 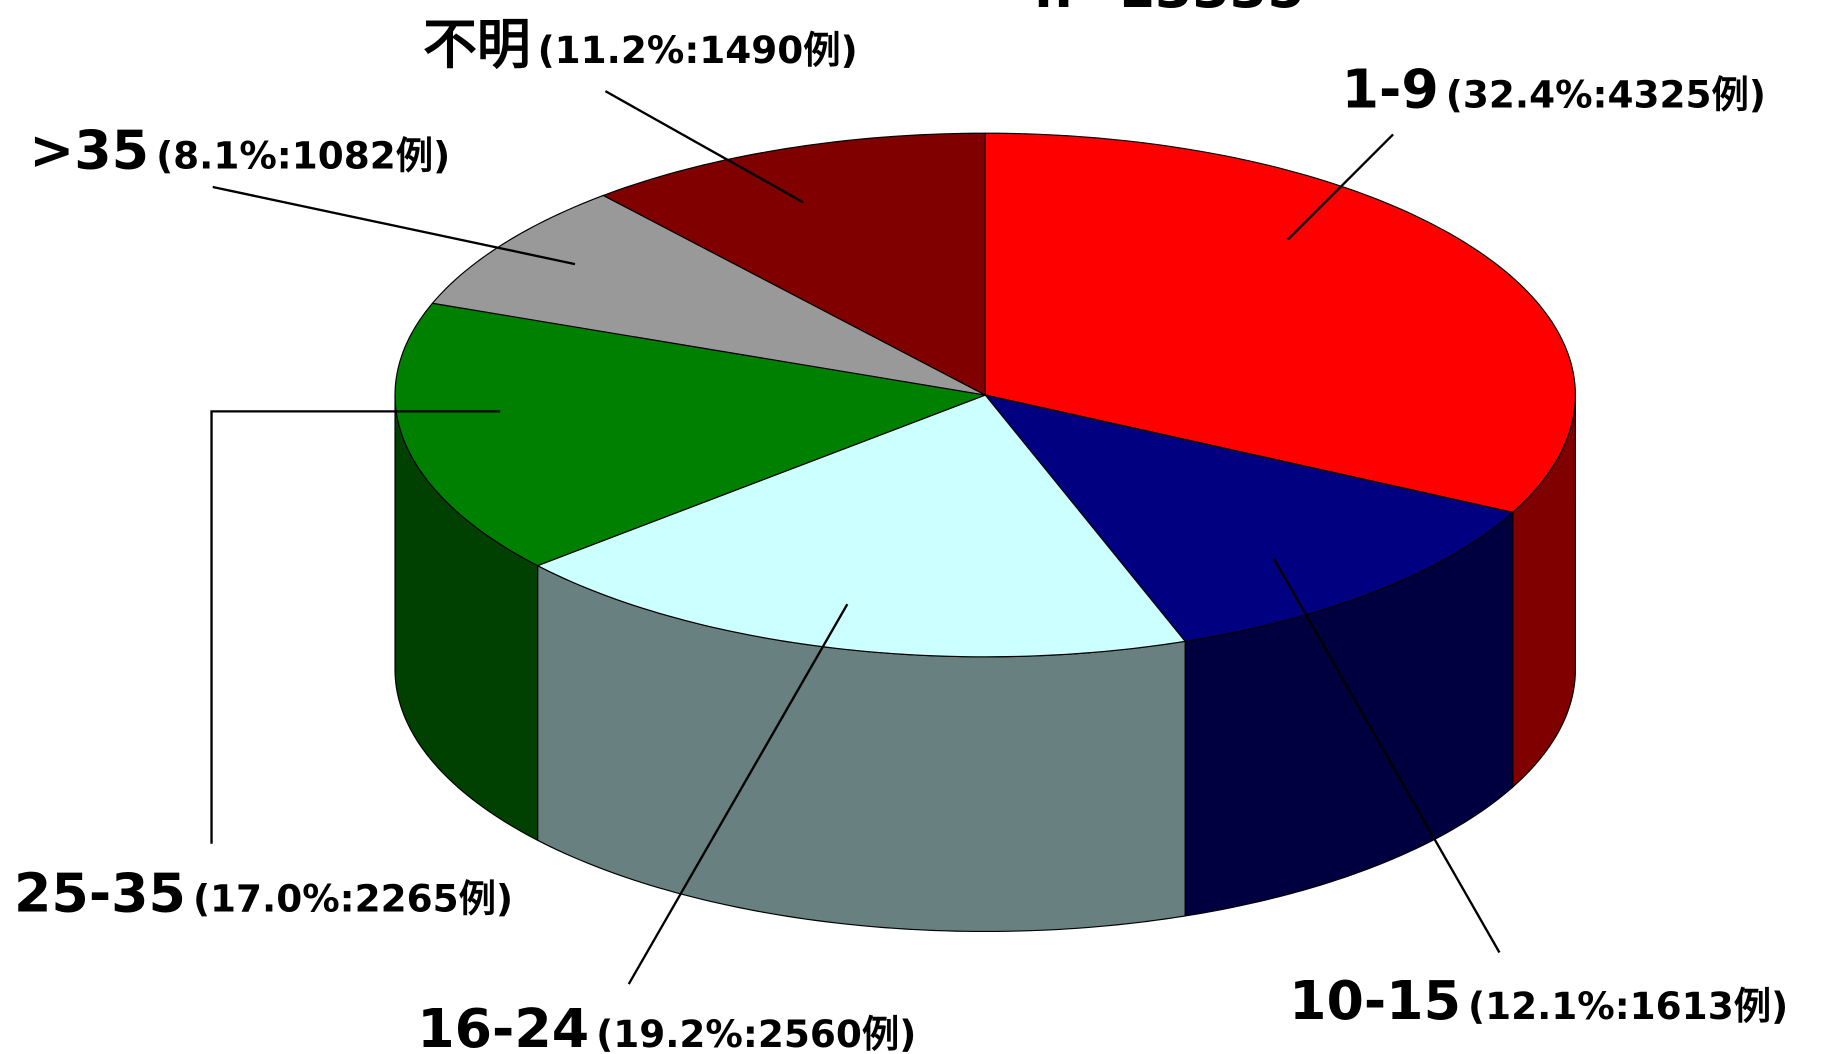 What do you see at coordinates (1390, 89) in the screenshot?
I see `category-name: 1-9` at bounding box center [1390, 89].